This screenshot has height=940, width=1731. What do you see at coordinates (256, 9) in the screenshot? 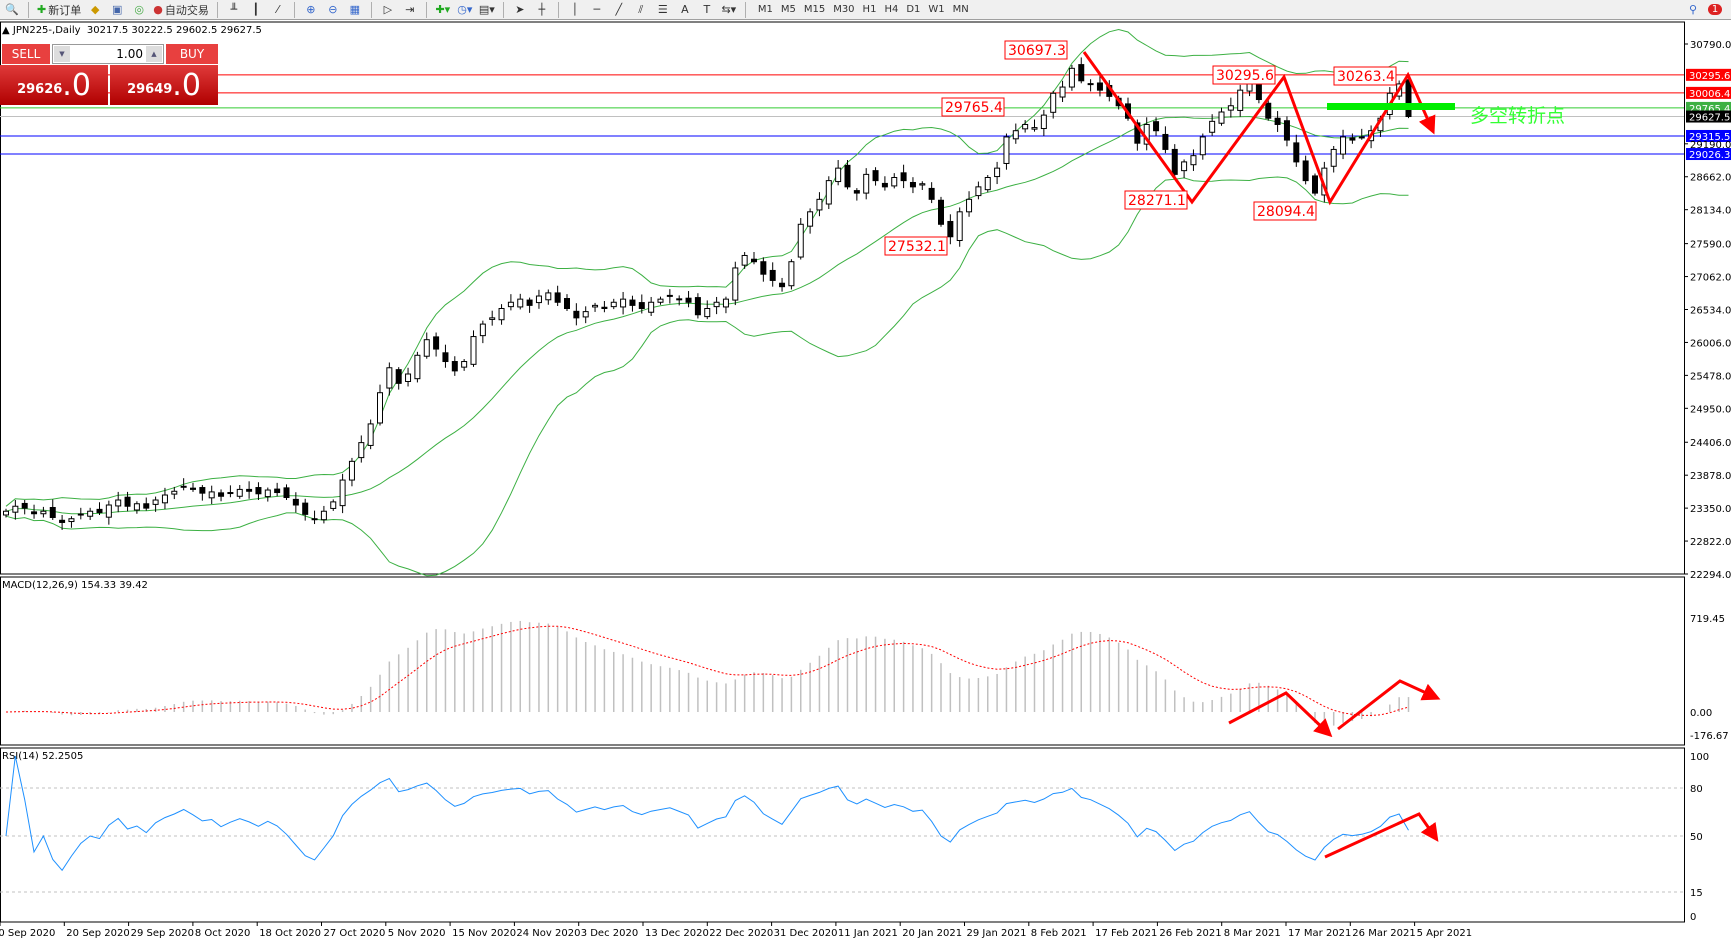
I see `candlestick-icon: ┃` at bounding box center [256, 9].